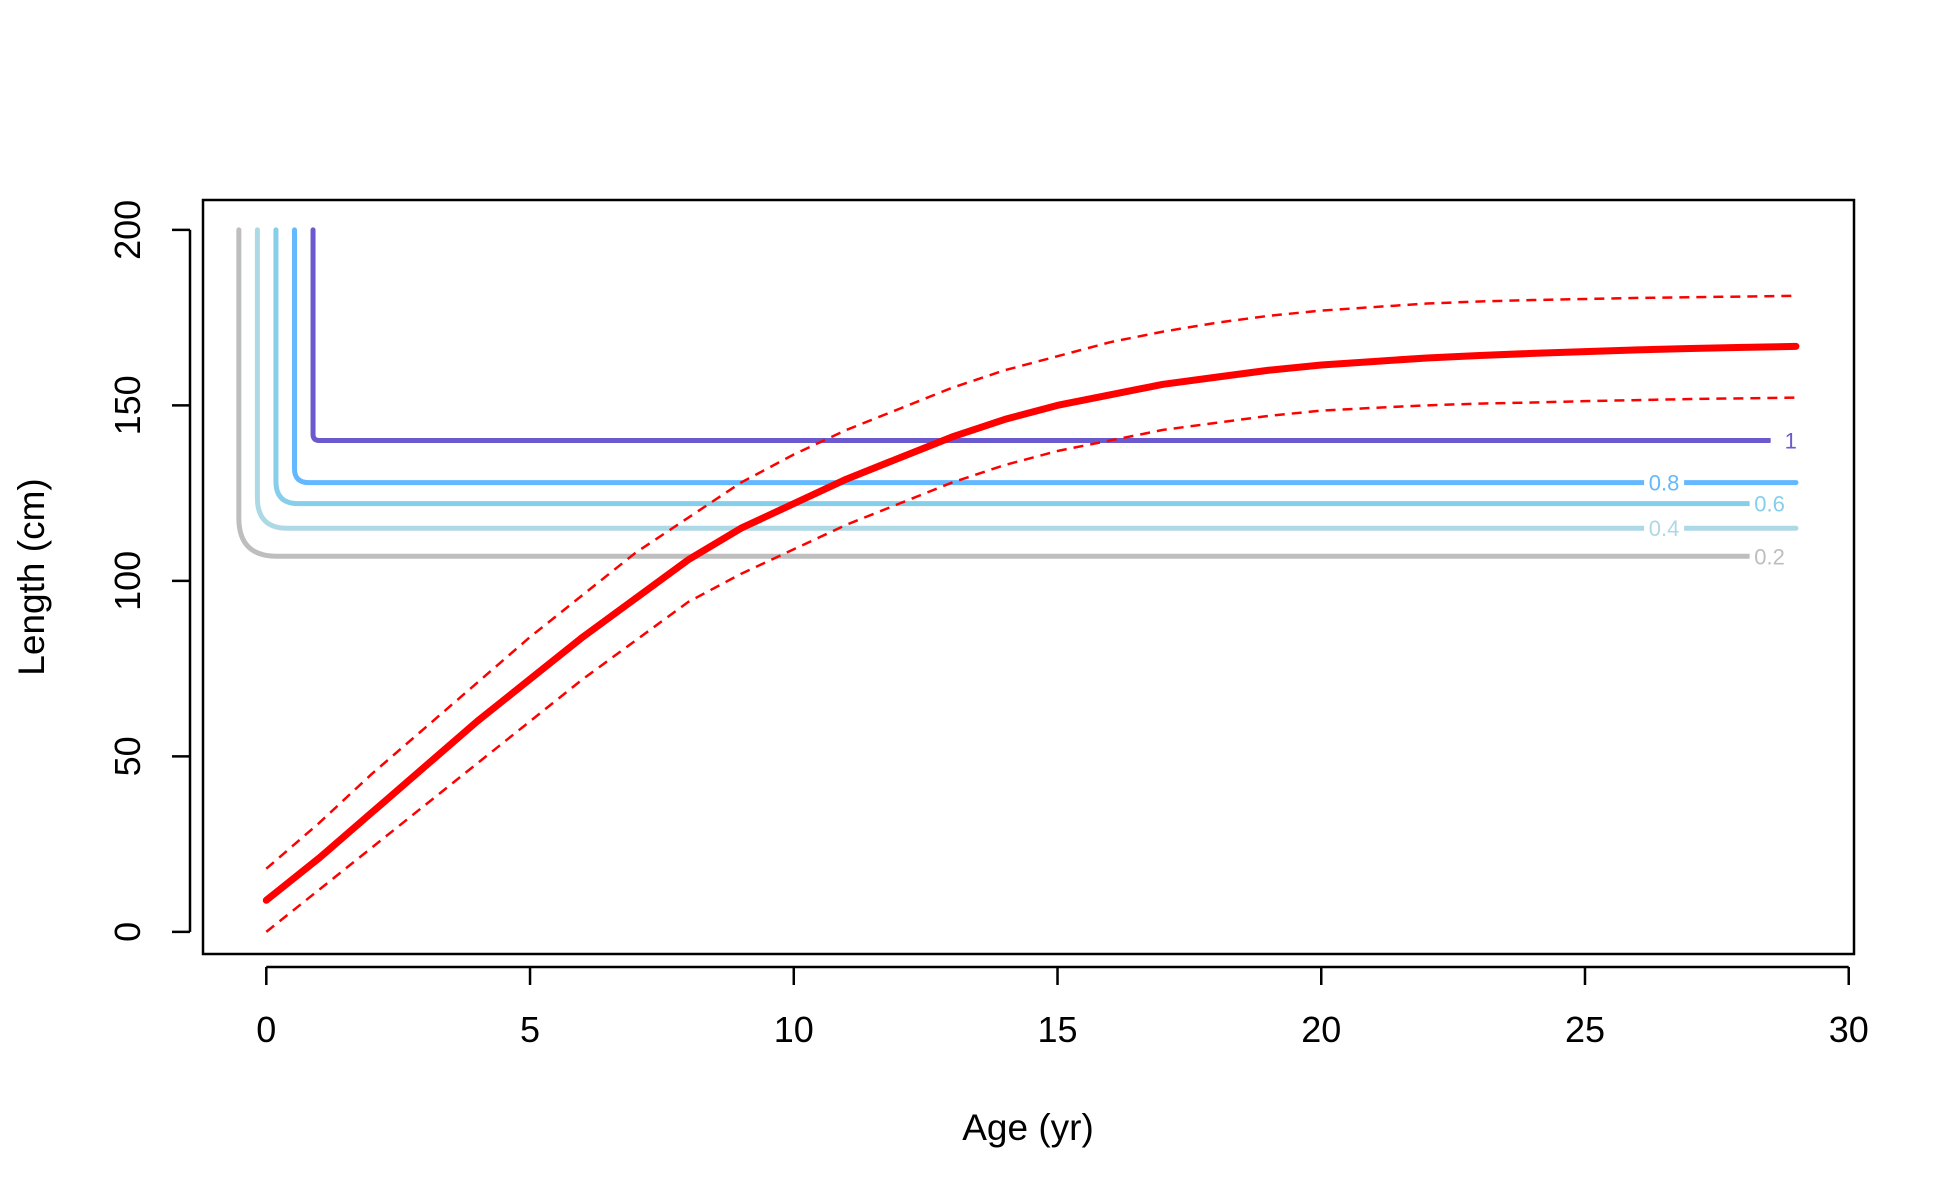 The height and width of the screenshot is (1200, 1950). I want to click on x-tick-label: 20, so click(1321, 1029).